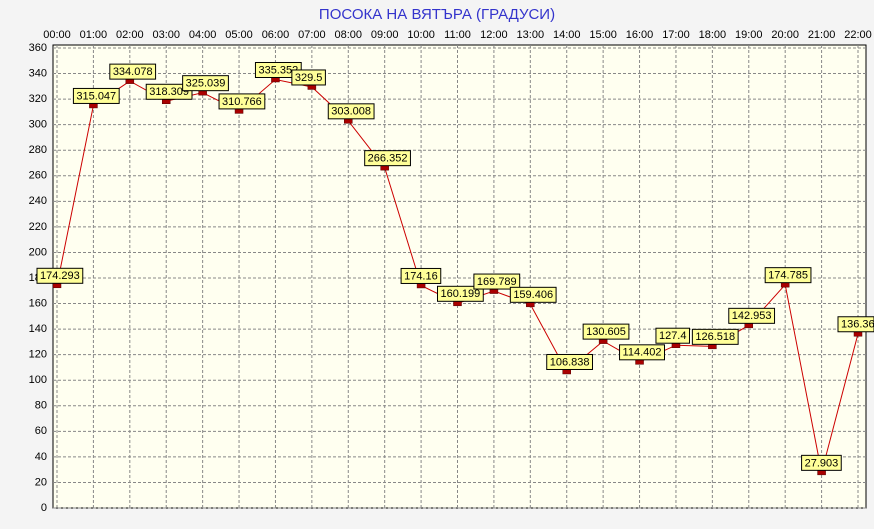 This screenshot has width=874, height=529. I want to click on y-tick-label: 280, so click(38, 150).